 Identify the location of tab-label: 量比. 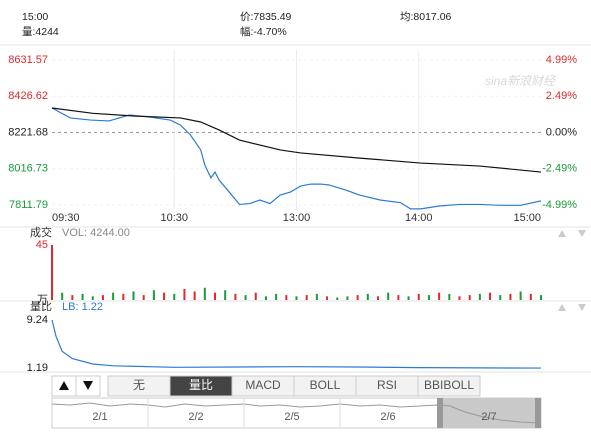
(201, 385).